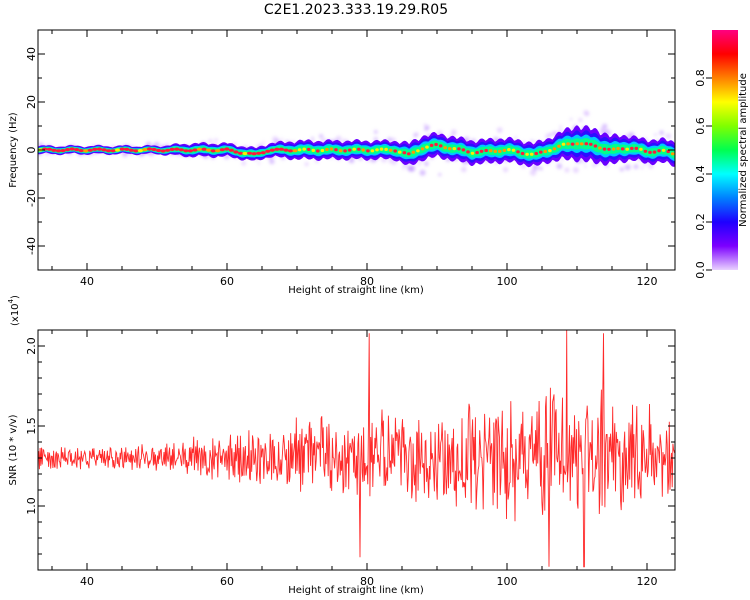 The height and width of the screenshot is (600, 750). I want to click on heatmap-band-green, so click(356, 149).